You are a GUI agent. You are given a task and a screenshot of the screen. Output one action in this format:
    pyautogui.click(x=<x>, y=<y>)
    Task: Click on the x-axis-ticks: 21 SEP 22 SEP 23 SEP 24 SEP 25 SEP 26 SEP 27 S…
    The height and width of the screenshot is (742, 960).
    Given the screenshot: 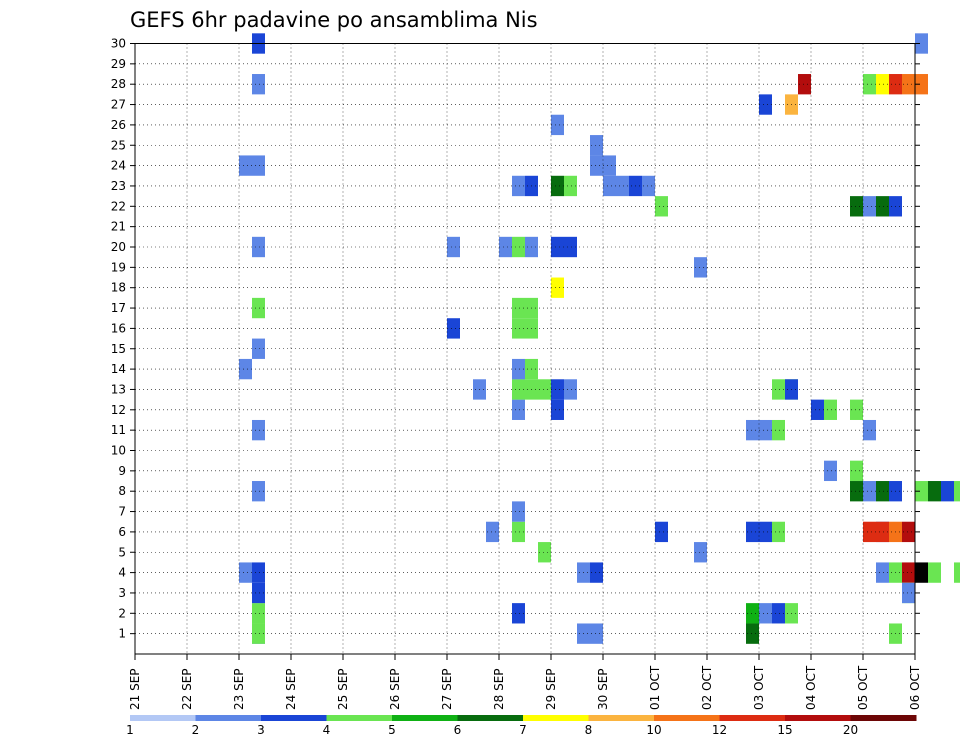 What is the action you would take?
    pyautogui.click(x=525, y=682)
    